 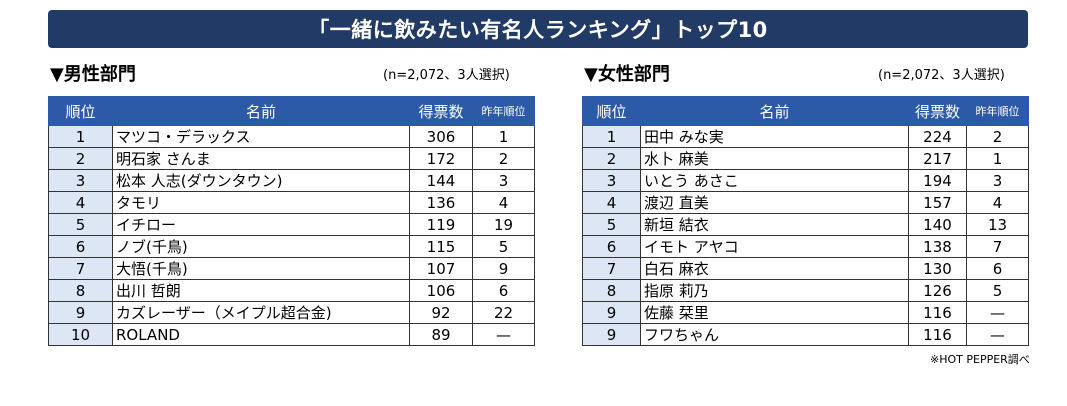 What do you see at coordinates (774, 224) in the screenshot?
I see `name-cell: 新垣 結衣` at bounding box center [774, 224].